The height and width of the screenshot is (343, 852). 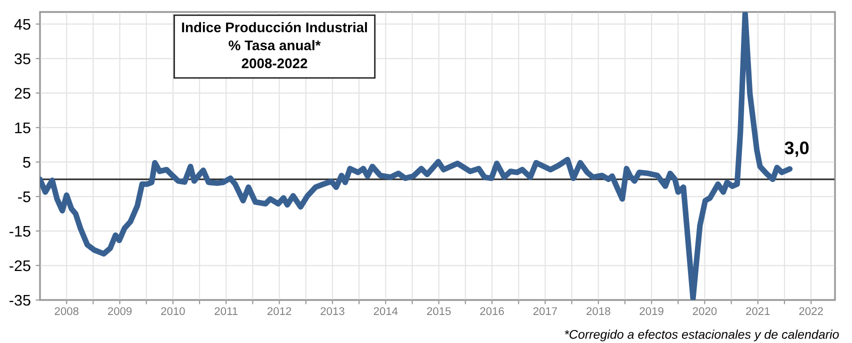 What do you see at coordinates (274, 45) in the screenshot?
I see `text: Indice Producción Industrial % Tasa anual* 2008-2022` at bounding box center [274, 45].